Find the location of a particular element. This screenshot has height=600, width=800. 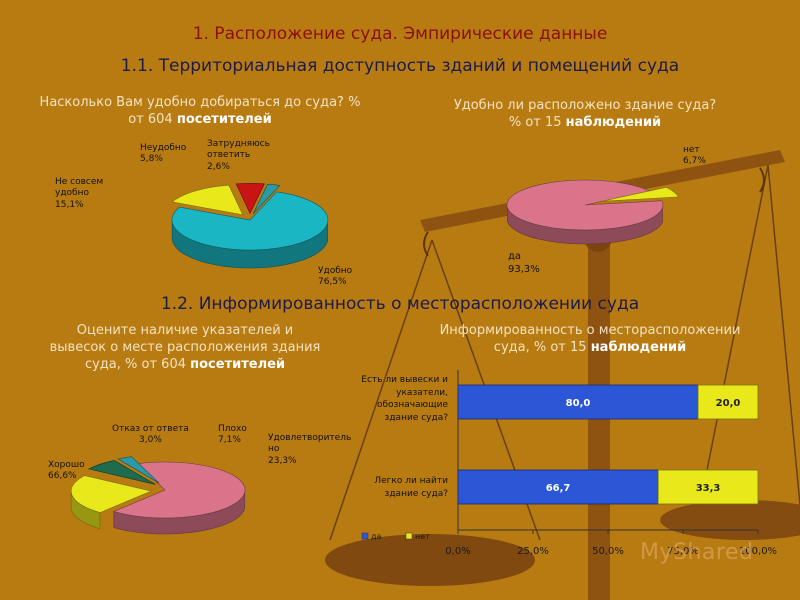

bar-cat2-line1: Легко ли найти is located at coordinates (411, 481).